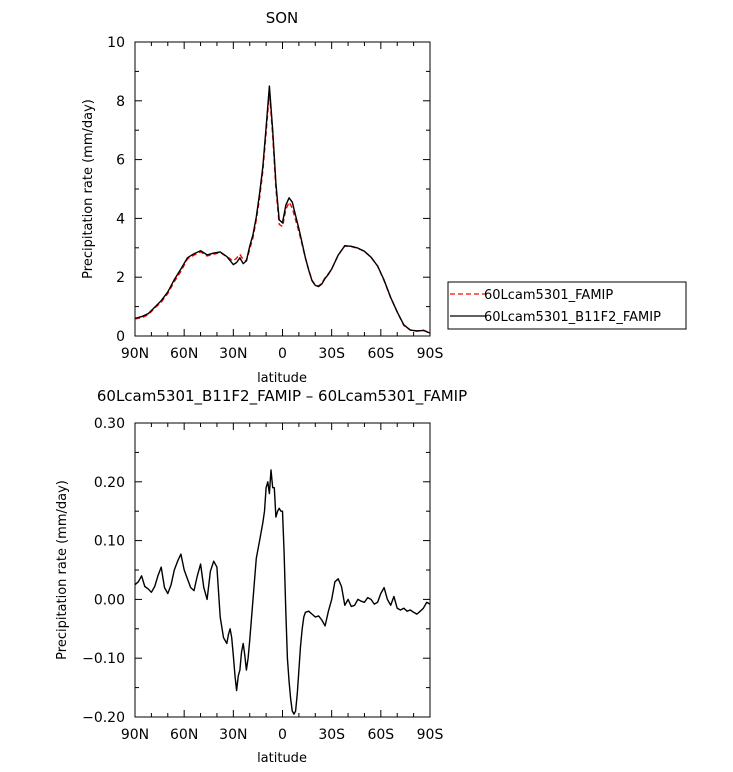  Describe the element at coordinates (282, 758) in the screenshot. I see `bottom-x-axis-label: latitude` at that location.